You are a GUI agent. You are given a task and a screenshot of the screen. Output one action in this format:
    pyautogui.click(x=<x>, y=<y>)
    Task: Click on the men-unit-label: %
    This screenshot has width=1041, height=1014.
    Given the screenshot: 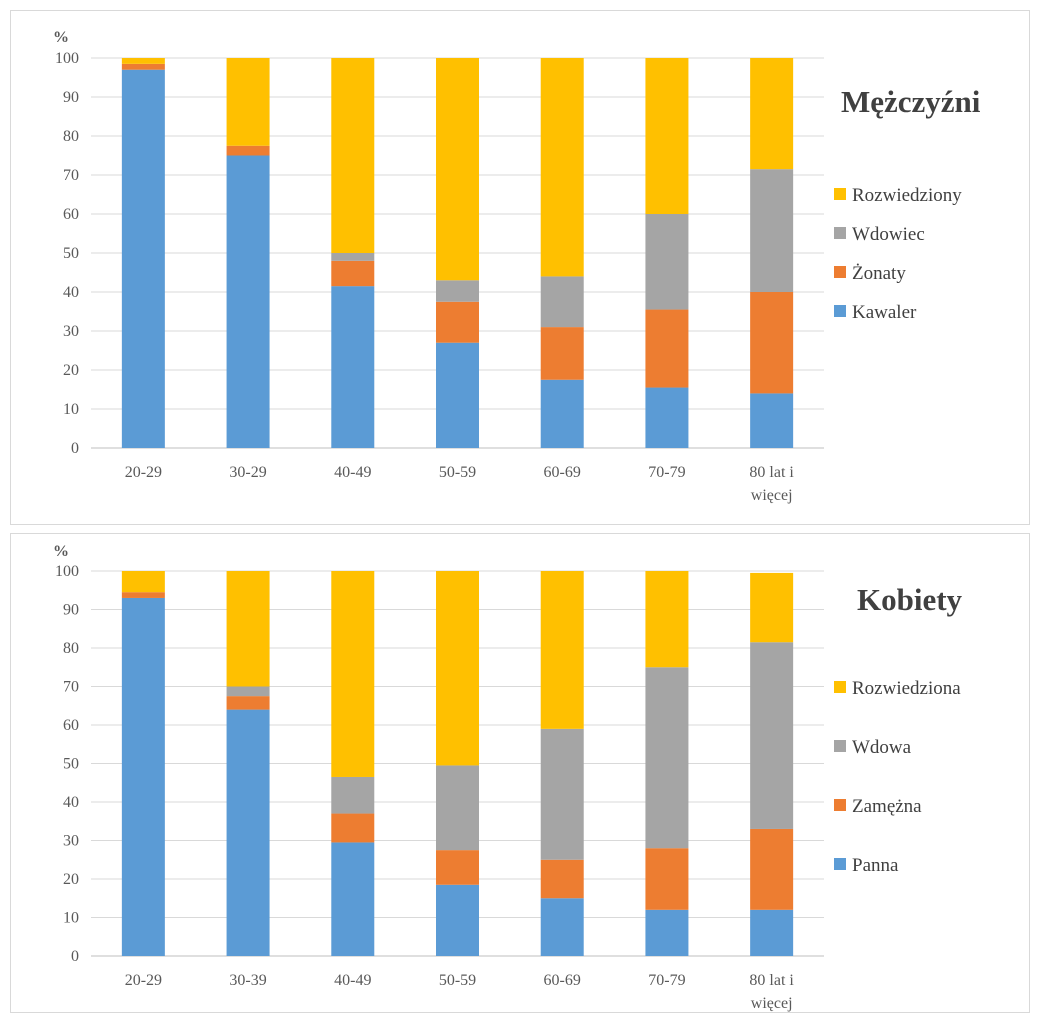 What is the action you would take?
    pyautogui.click(x=61, y=37)
    